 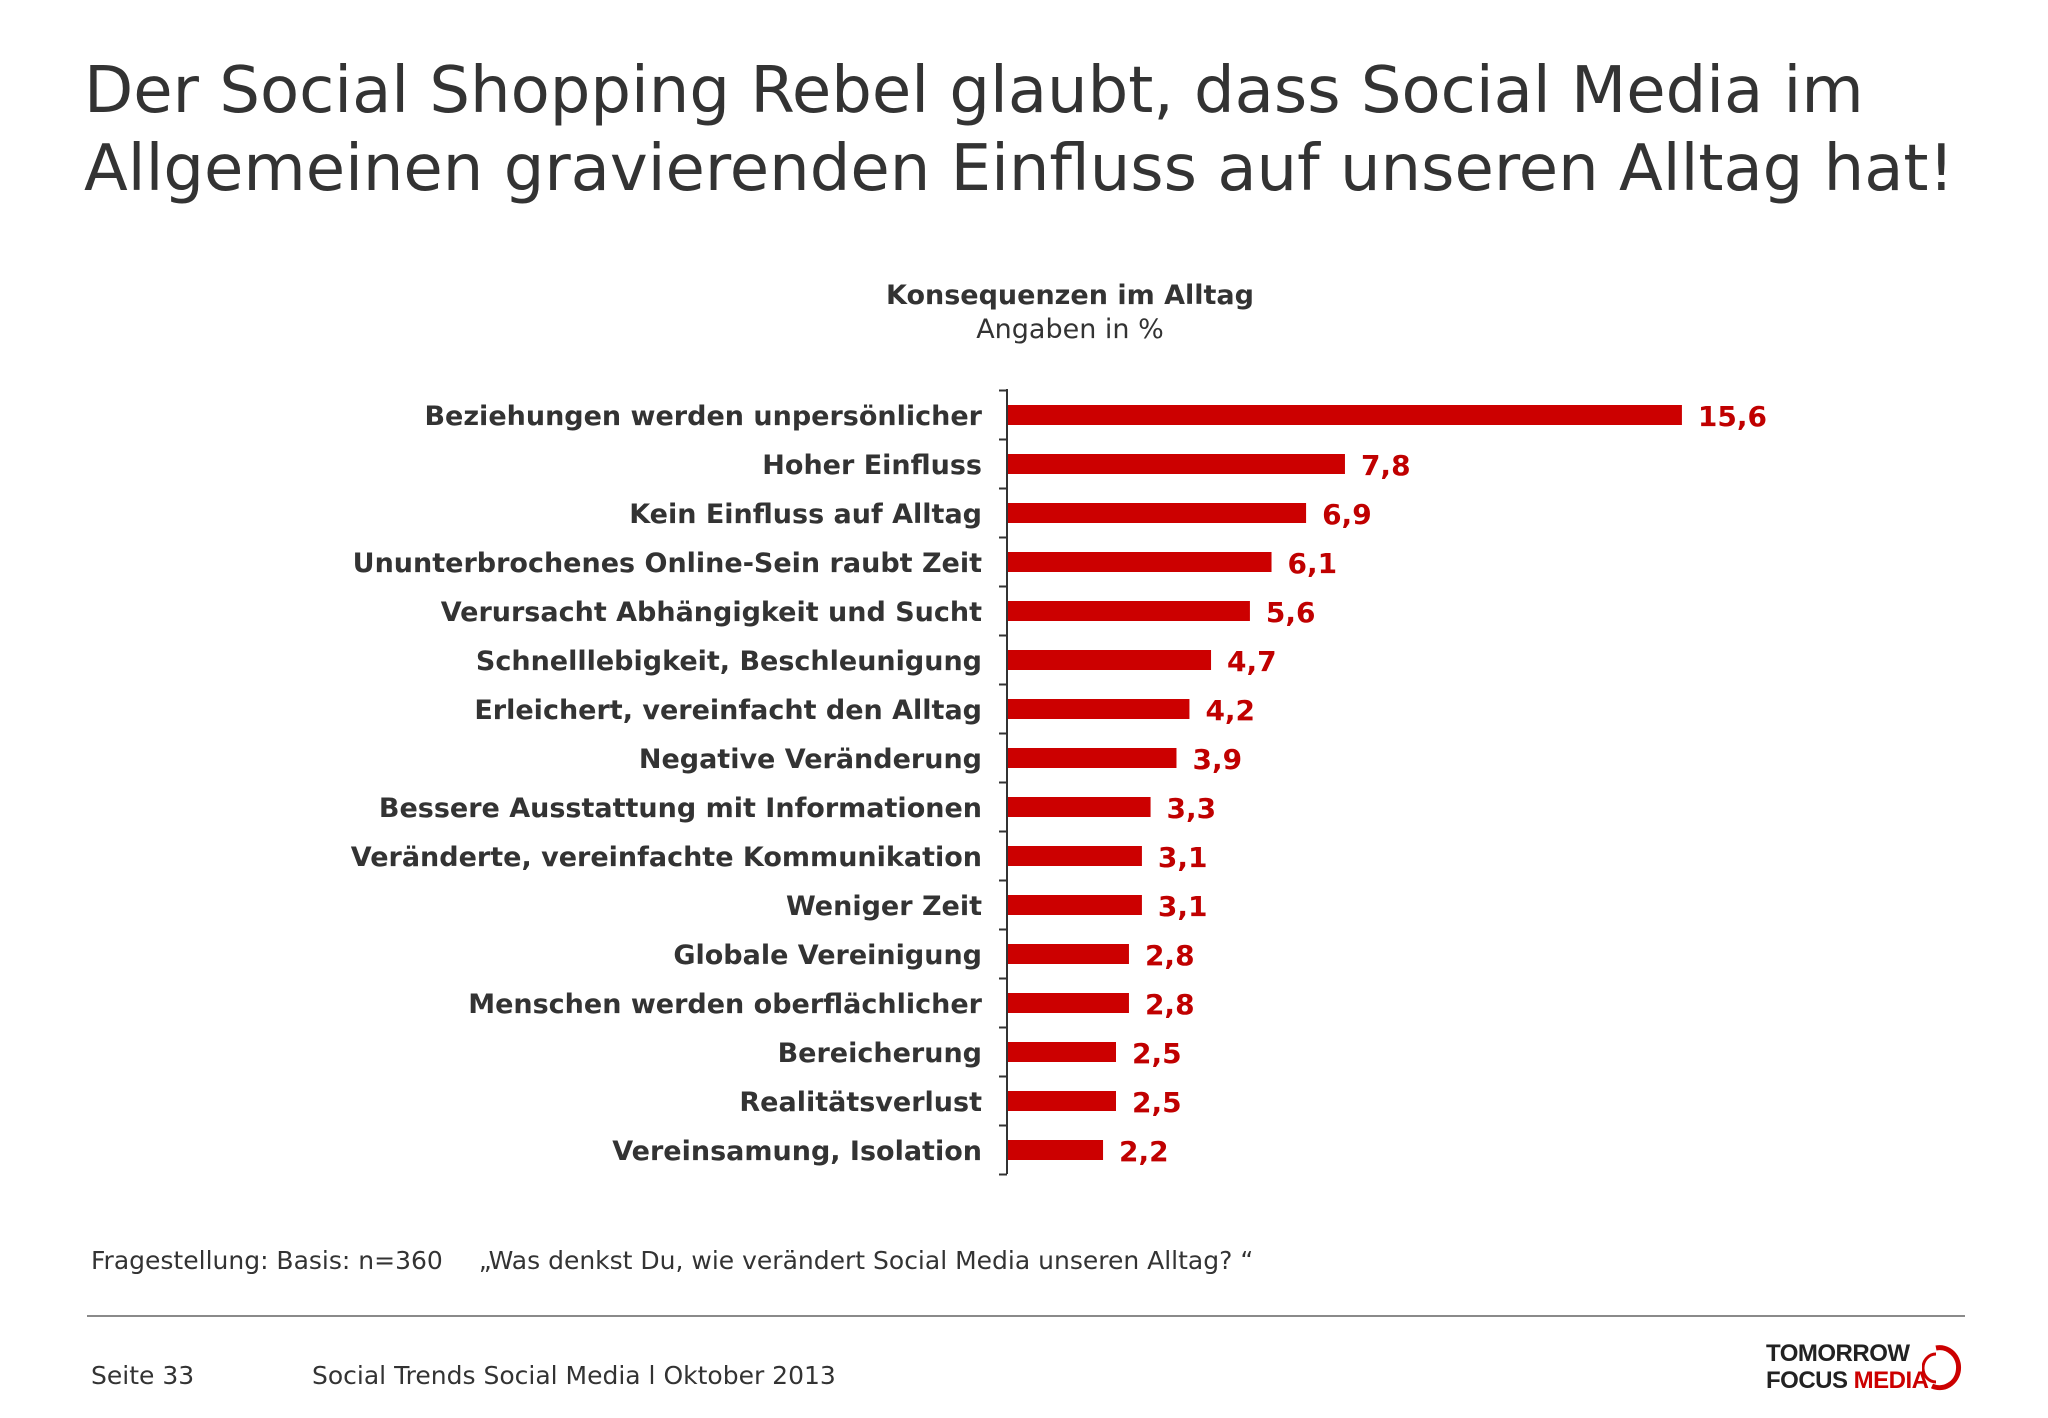 I want to click on category-label: Bessere Ausstattung mit Informationen, so click(x=680, y=808).